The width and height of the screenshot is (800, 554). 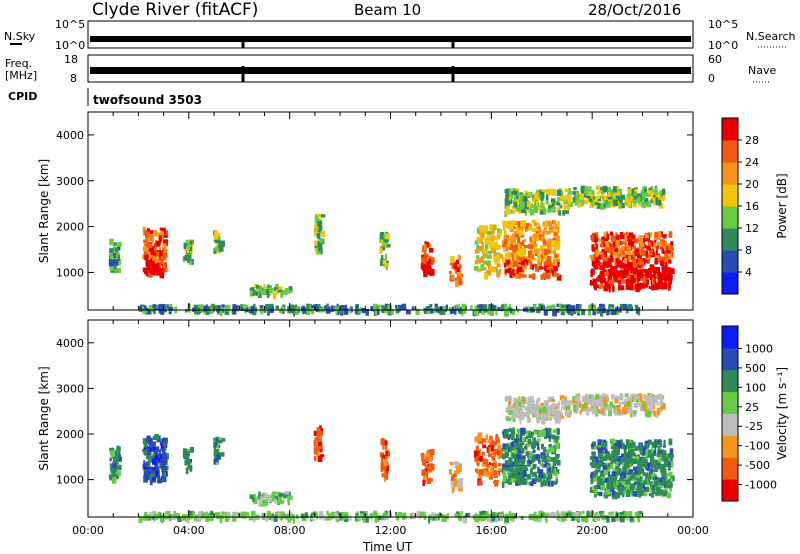 What do you see at coordinates (20, 36) in the screenshot?
I see `noise-sky-label: N.Sky` at bounding box center [20, 36].